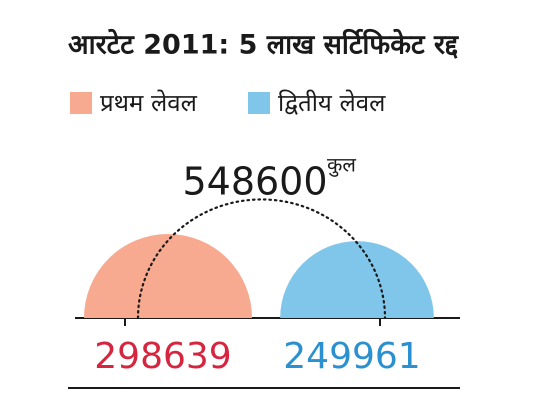 This screenshot has width=534, height=401. What do you see at coordinates (162, 356) in the screenshot?
I see `value-label: 298639` at bounding box center [162, 356].